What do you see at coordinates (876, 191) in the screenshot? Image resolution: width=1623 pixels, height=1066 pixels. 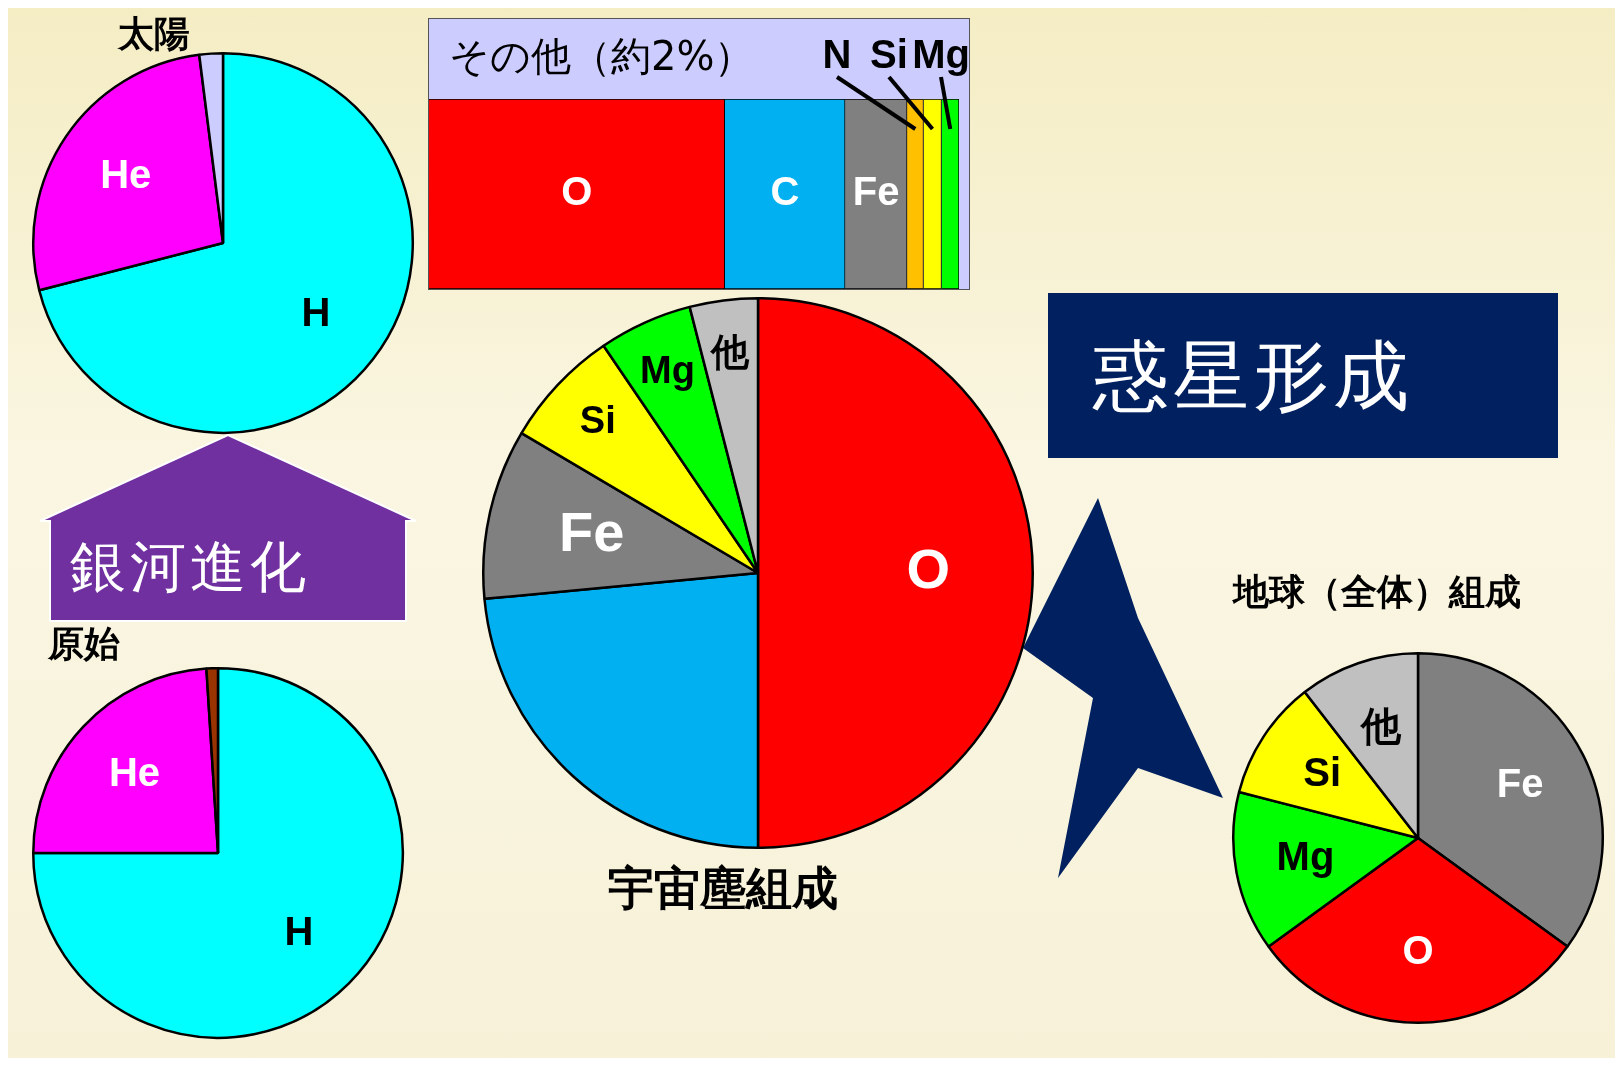 I see `series-label: Fe` at bounding box center [876, 191].